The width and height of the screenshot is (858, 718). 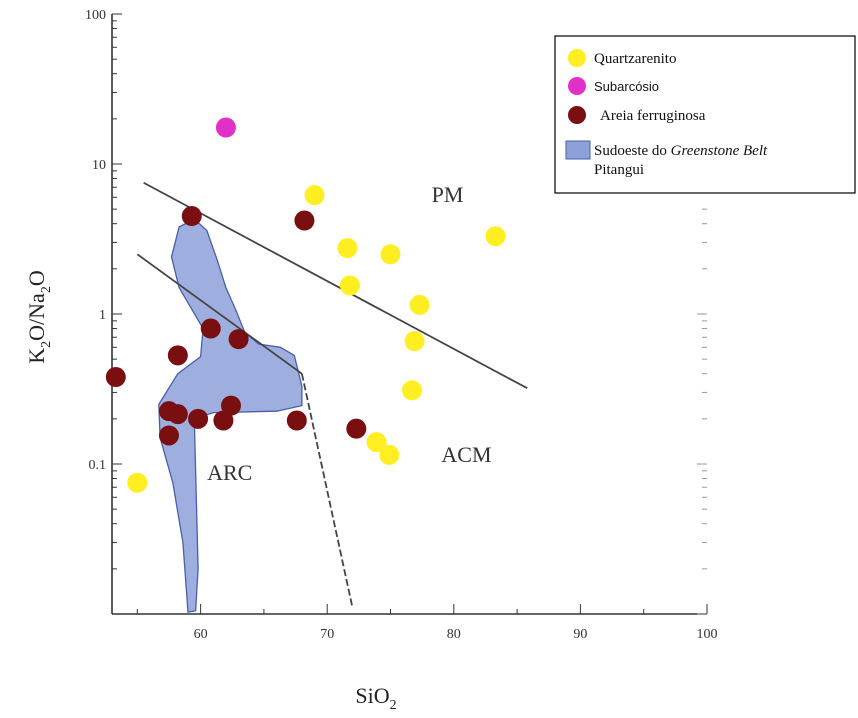 I want to click on x-axis-title: SiO2, so click(x=375, y=698).